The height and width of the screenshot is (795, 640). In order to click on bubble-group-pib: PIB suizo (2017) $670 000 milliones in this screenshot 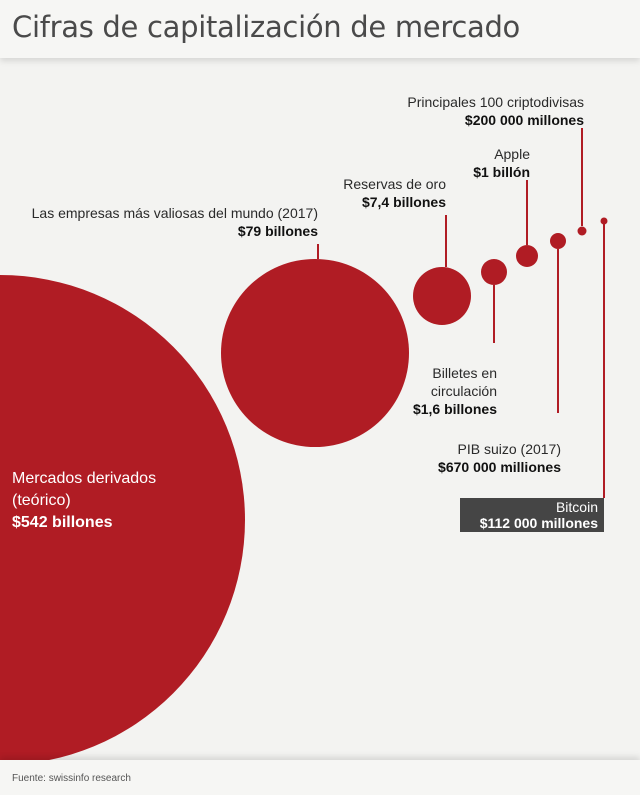, I will do `click(502, 354)`.